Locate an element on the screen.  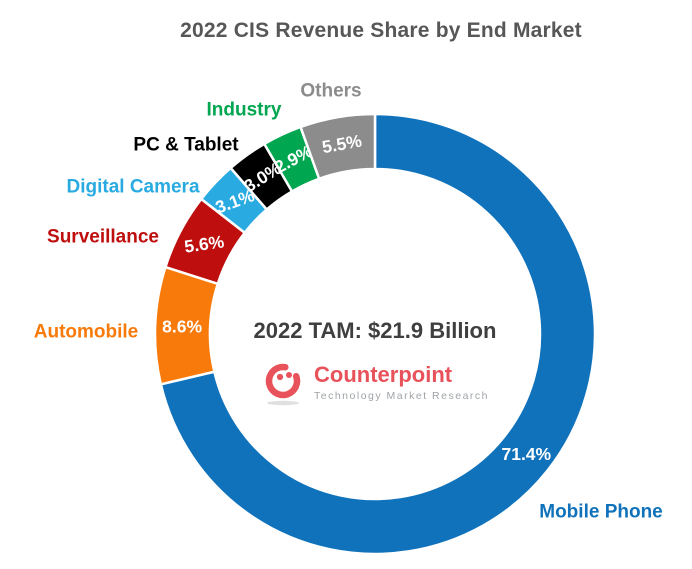
counterpoint-logo: Counterpoint Technology Market Research is located at coordinates (375, 383).